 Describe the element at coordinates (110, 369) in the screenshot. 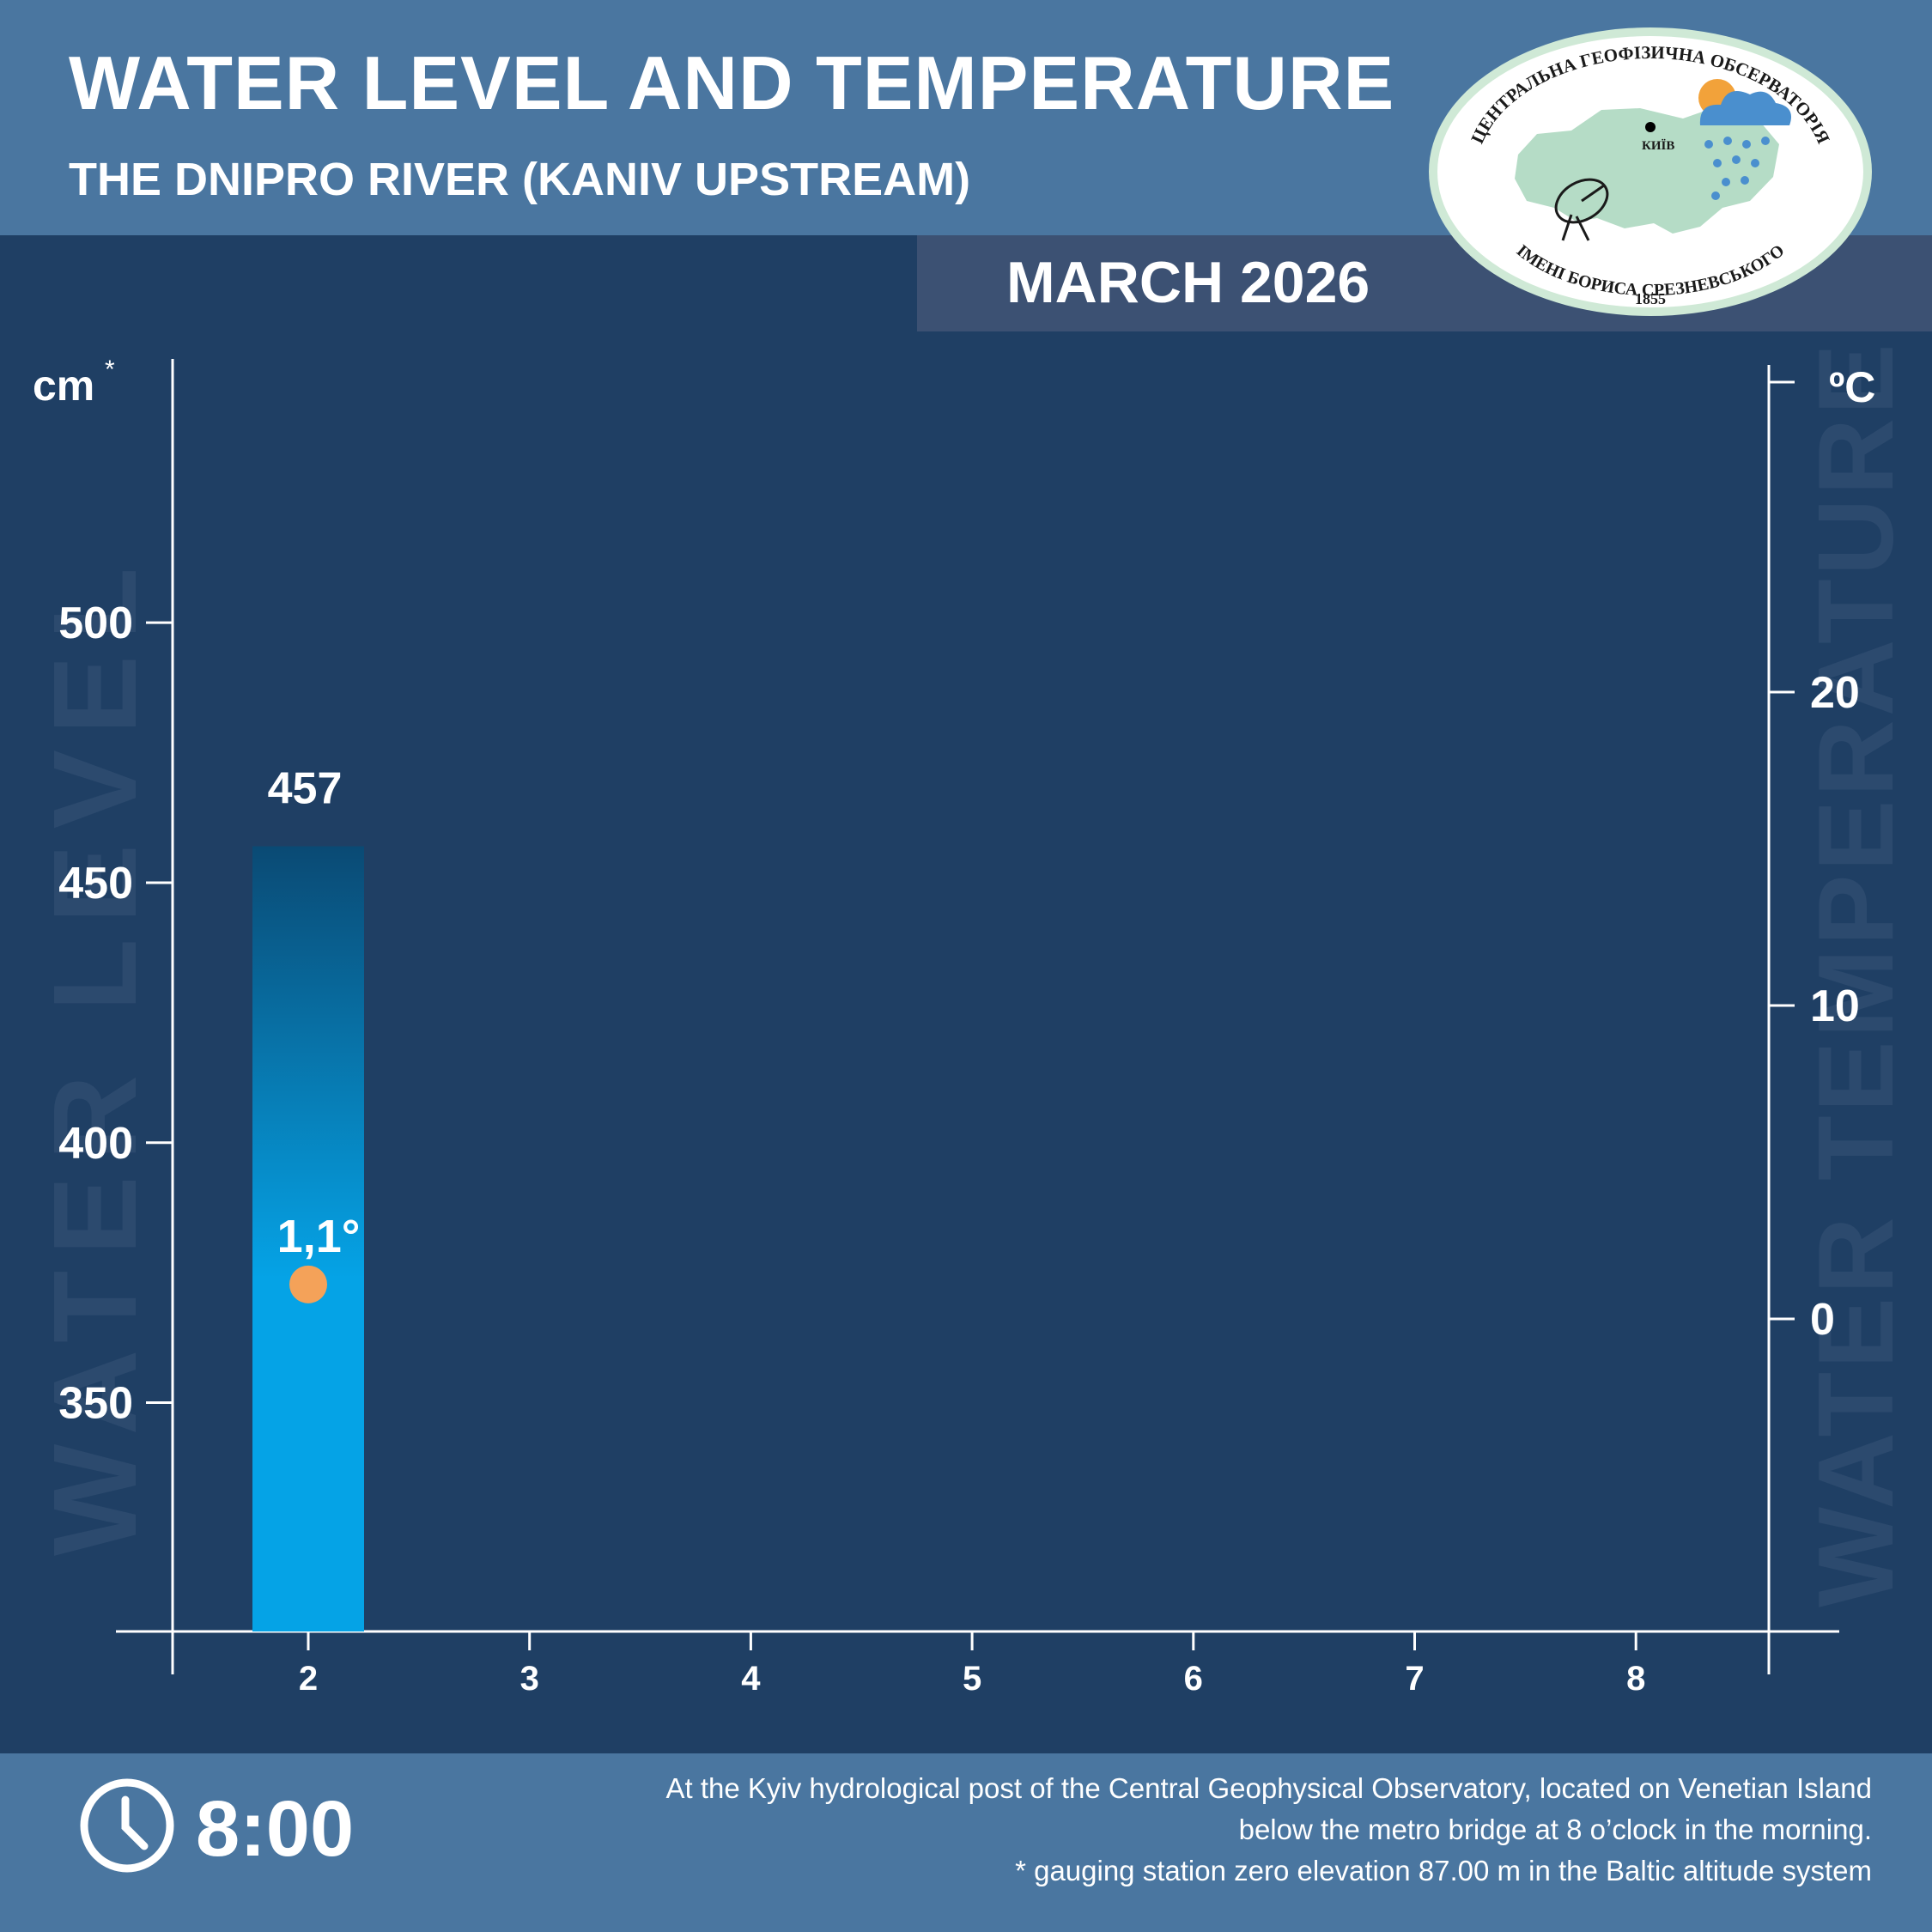

I see `left-axis-unit-mark: *` at that location.